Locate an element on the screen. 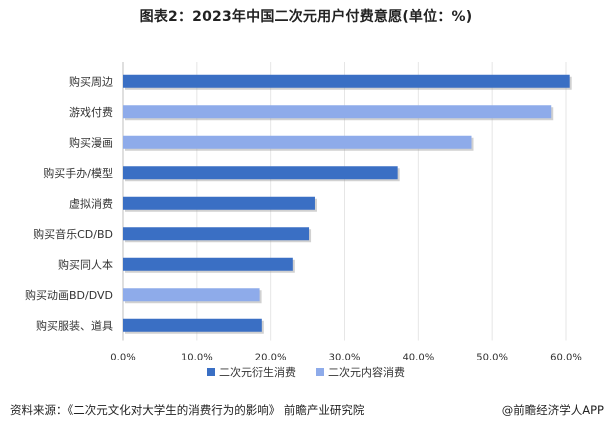 The image size is (612, 428). brand-credit: @前瞻经济学人APP is located at coordinates (552, 410).